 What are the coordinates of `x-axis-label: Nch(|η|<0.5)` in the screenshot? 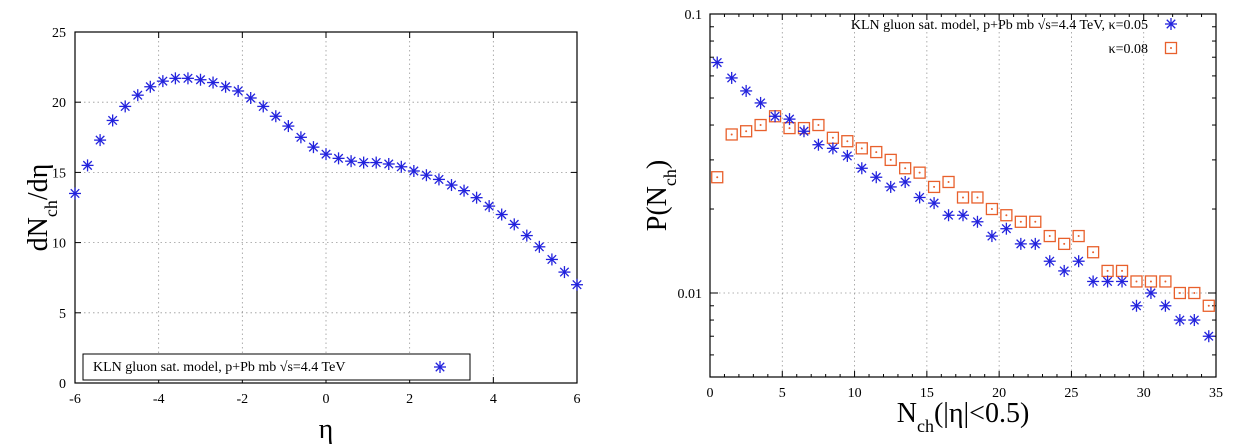 It's located at (963, 417).